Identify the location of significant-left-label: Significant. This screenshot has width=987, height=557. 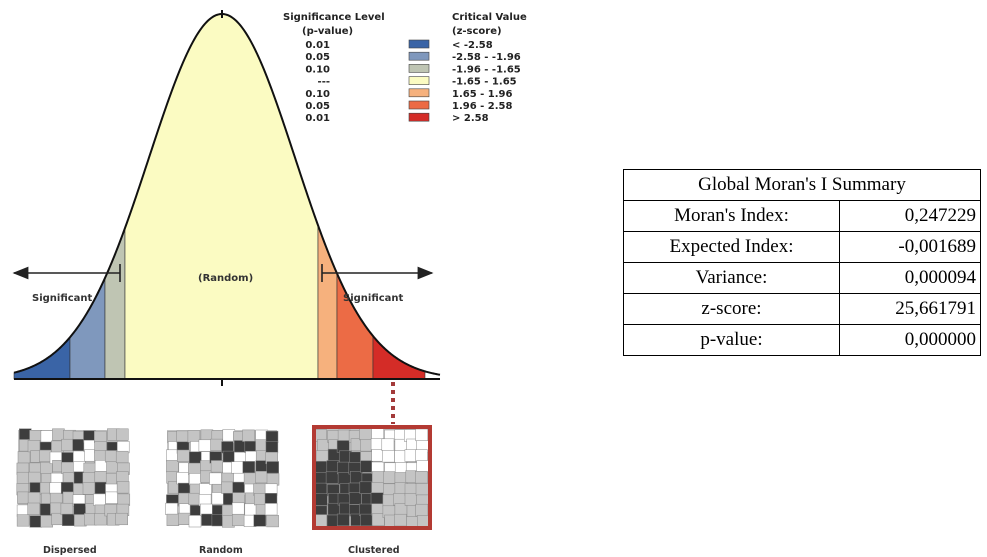
(62, 298).